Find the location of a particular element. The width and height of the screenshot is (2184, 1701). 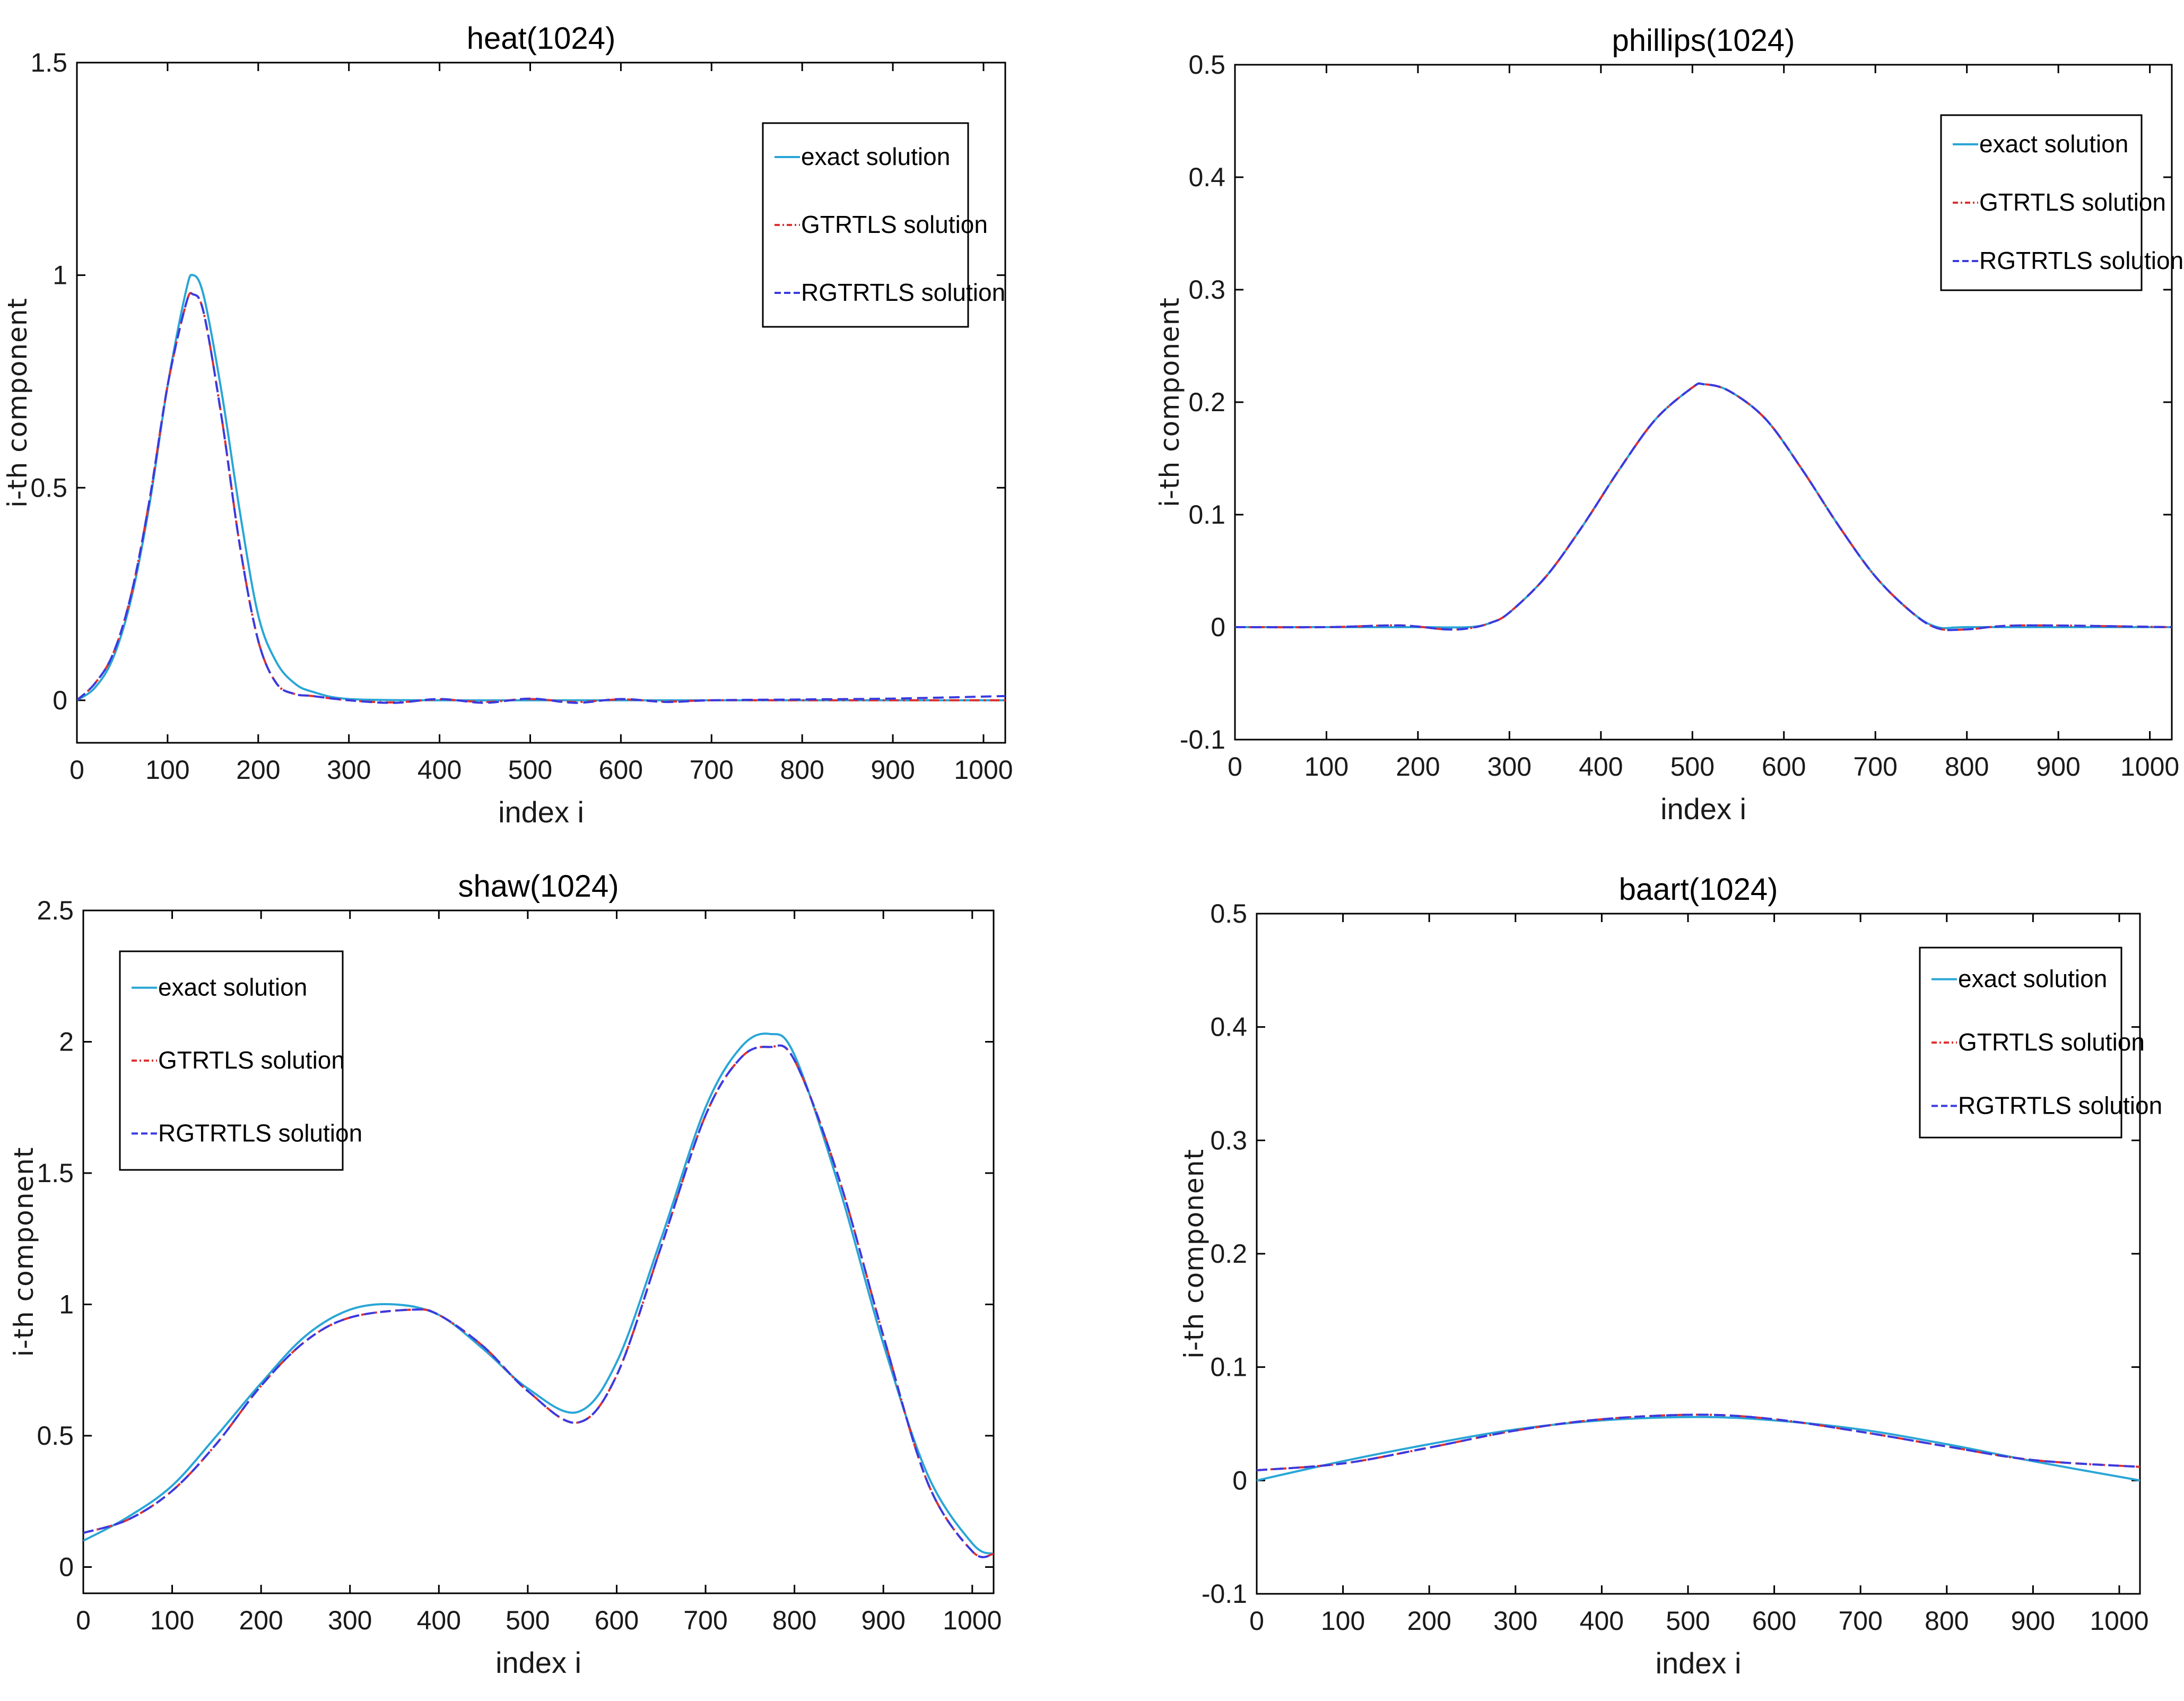

chart-title: baart(1024) is located at coordinates (1698, 889).